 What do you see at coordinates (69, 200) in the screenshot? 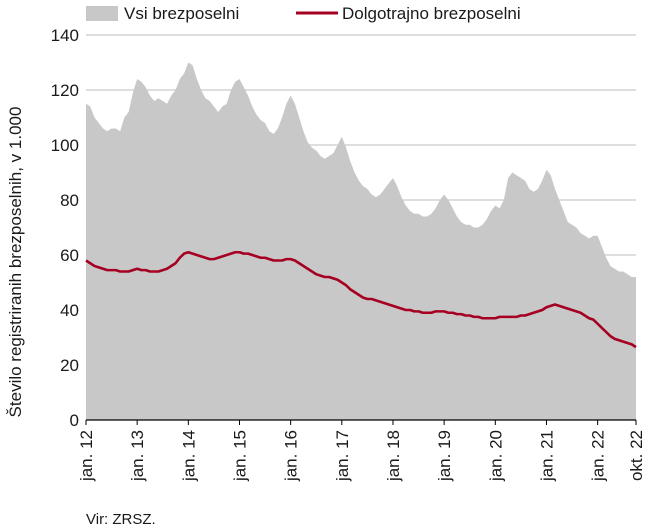
I see `y-tick-label: 80` at bounding box center [69, 200].